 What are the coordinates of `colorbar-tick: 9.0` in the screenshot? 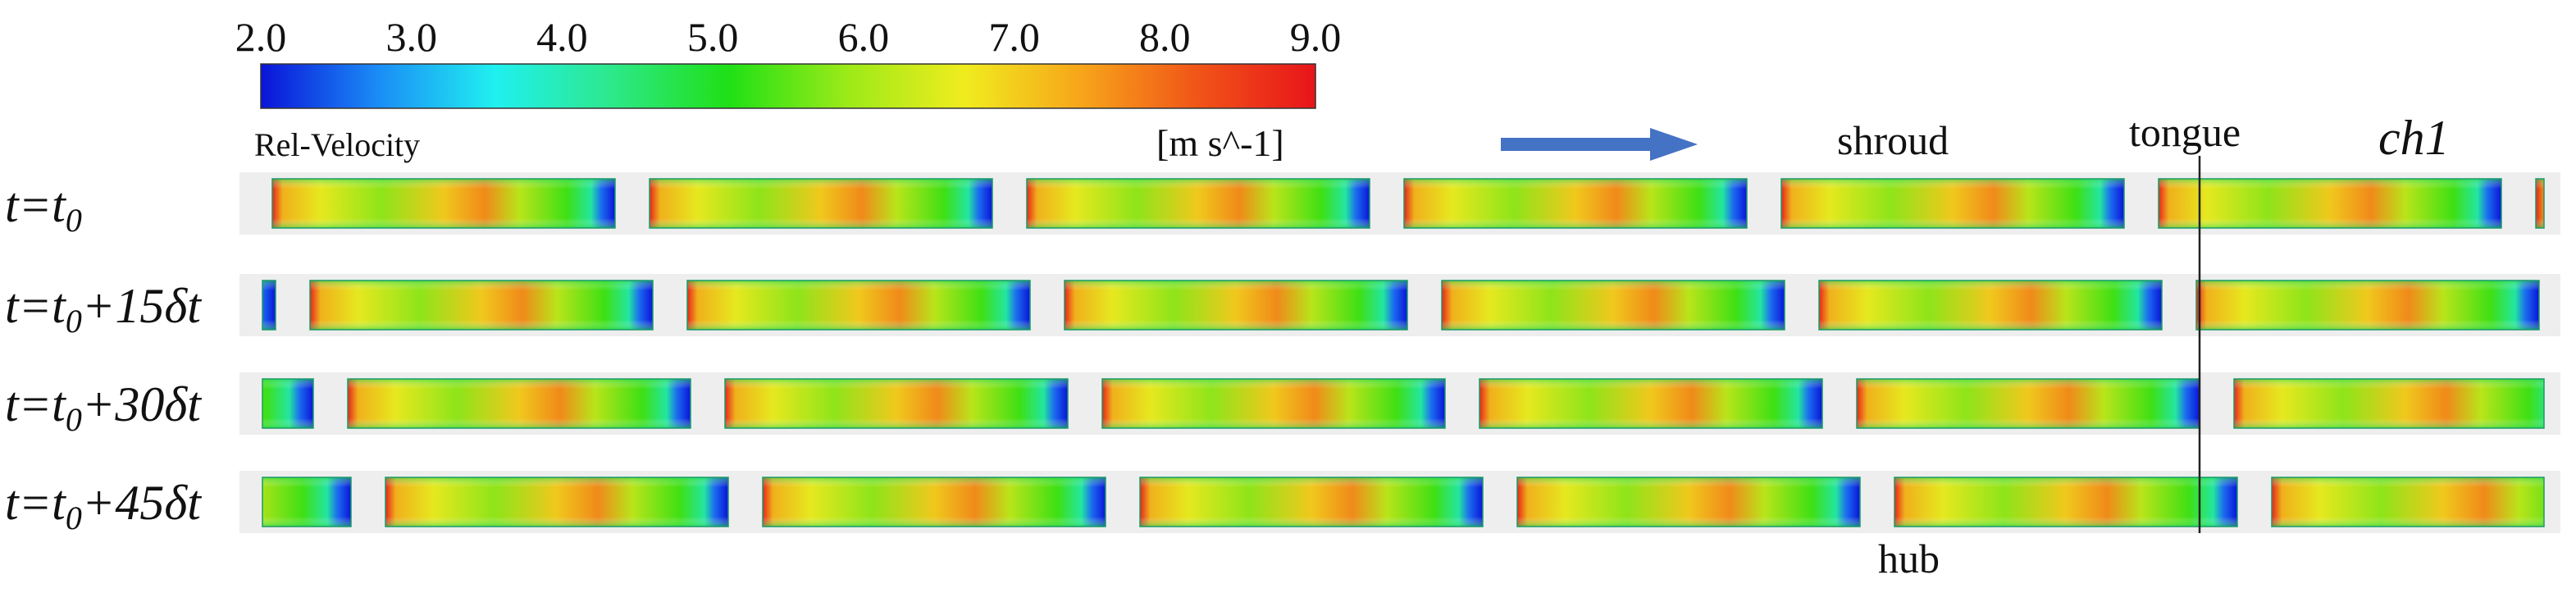 It's located at (1316, 37).